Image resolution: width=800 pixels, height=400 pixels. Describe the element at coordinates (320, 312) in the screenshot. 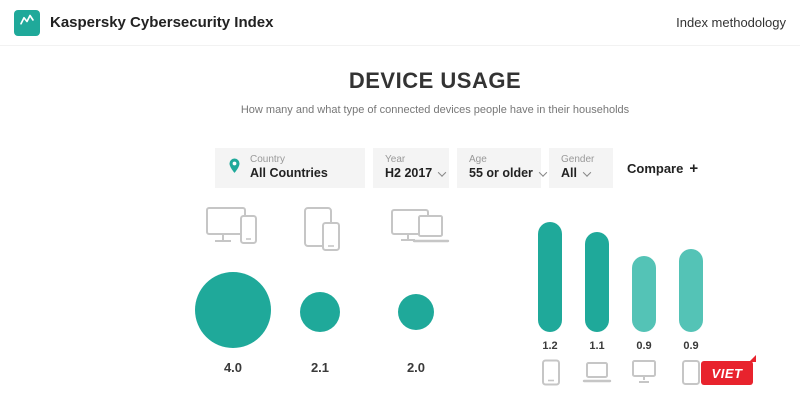

I see `bubble-tablet-smartphone` at that location.